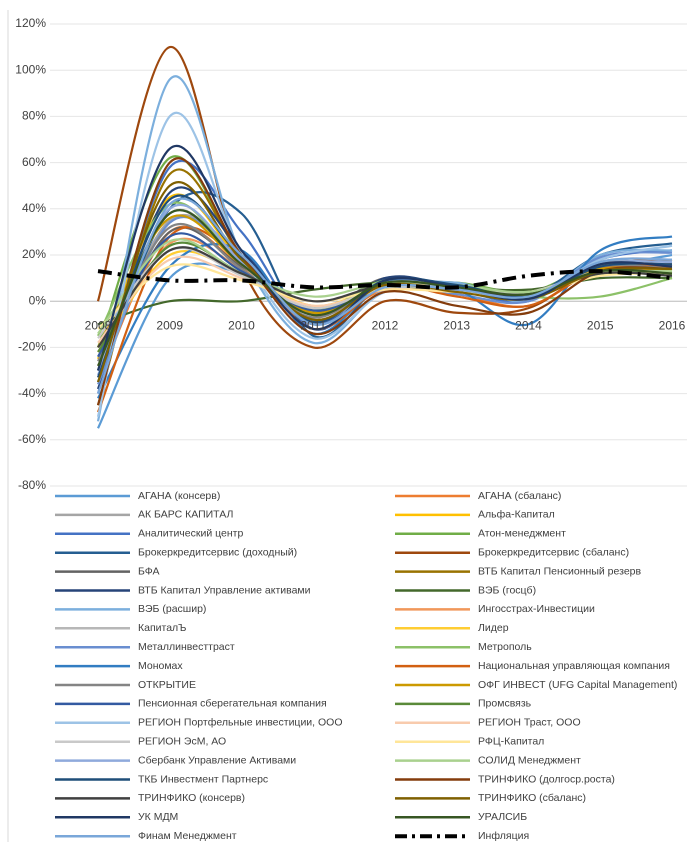 The image size is (687, 842). Describe the element at coordinates (186, 647) in the screenshot. I see `legend-label: Металлинвесттраст` at that location.